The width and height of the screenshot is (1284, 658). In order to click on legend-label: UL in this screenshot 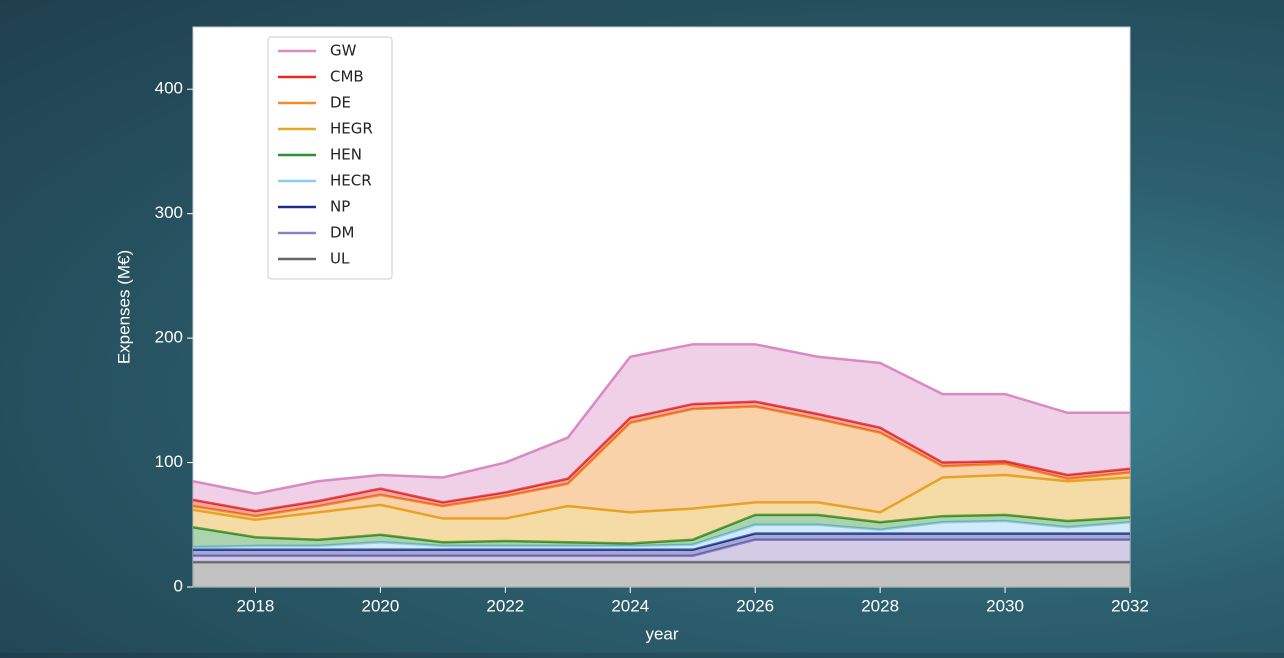, I will do `click(340, 259)`.